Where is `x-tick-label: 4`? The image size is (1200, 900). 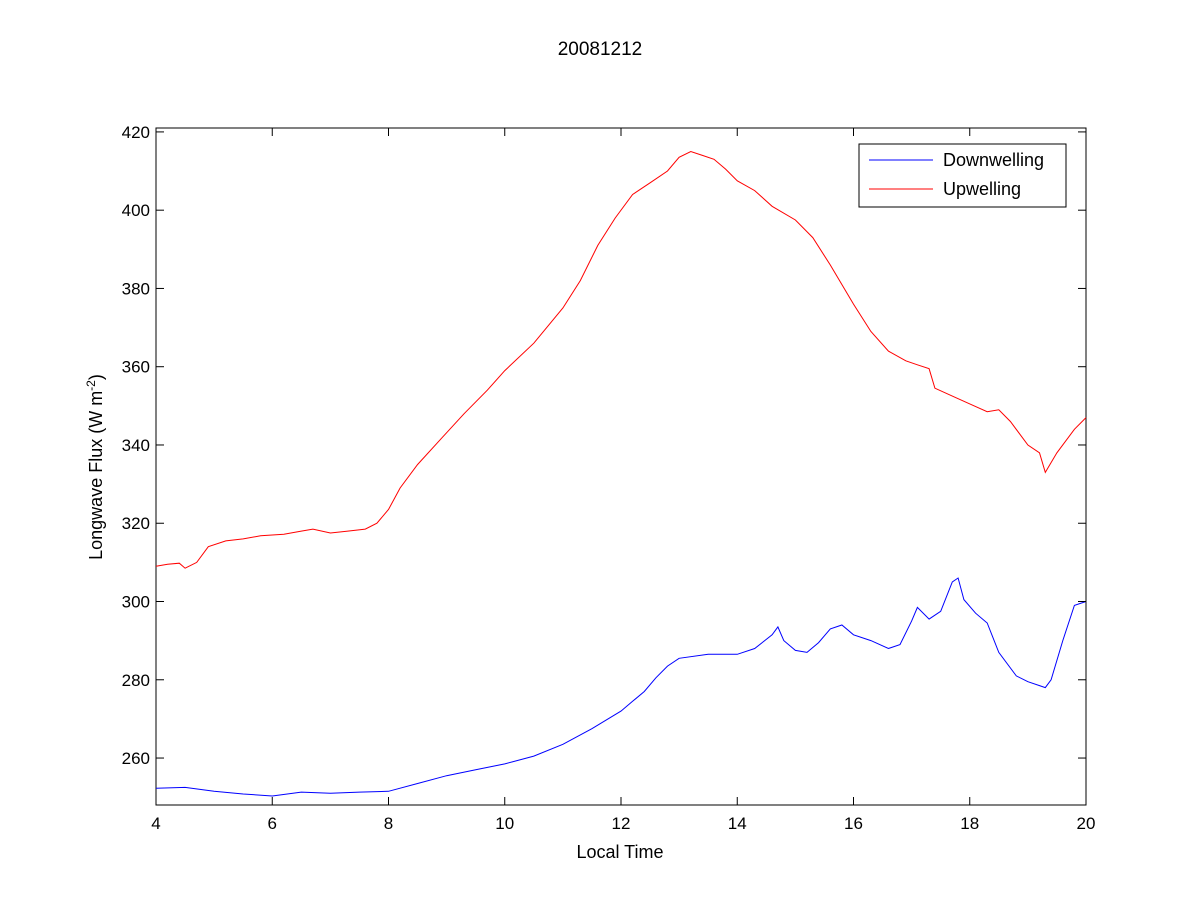
x-tick-label: 4 is located at coordinates (155, 823).